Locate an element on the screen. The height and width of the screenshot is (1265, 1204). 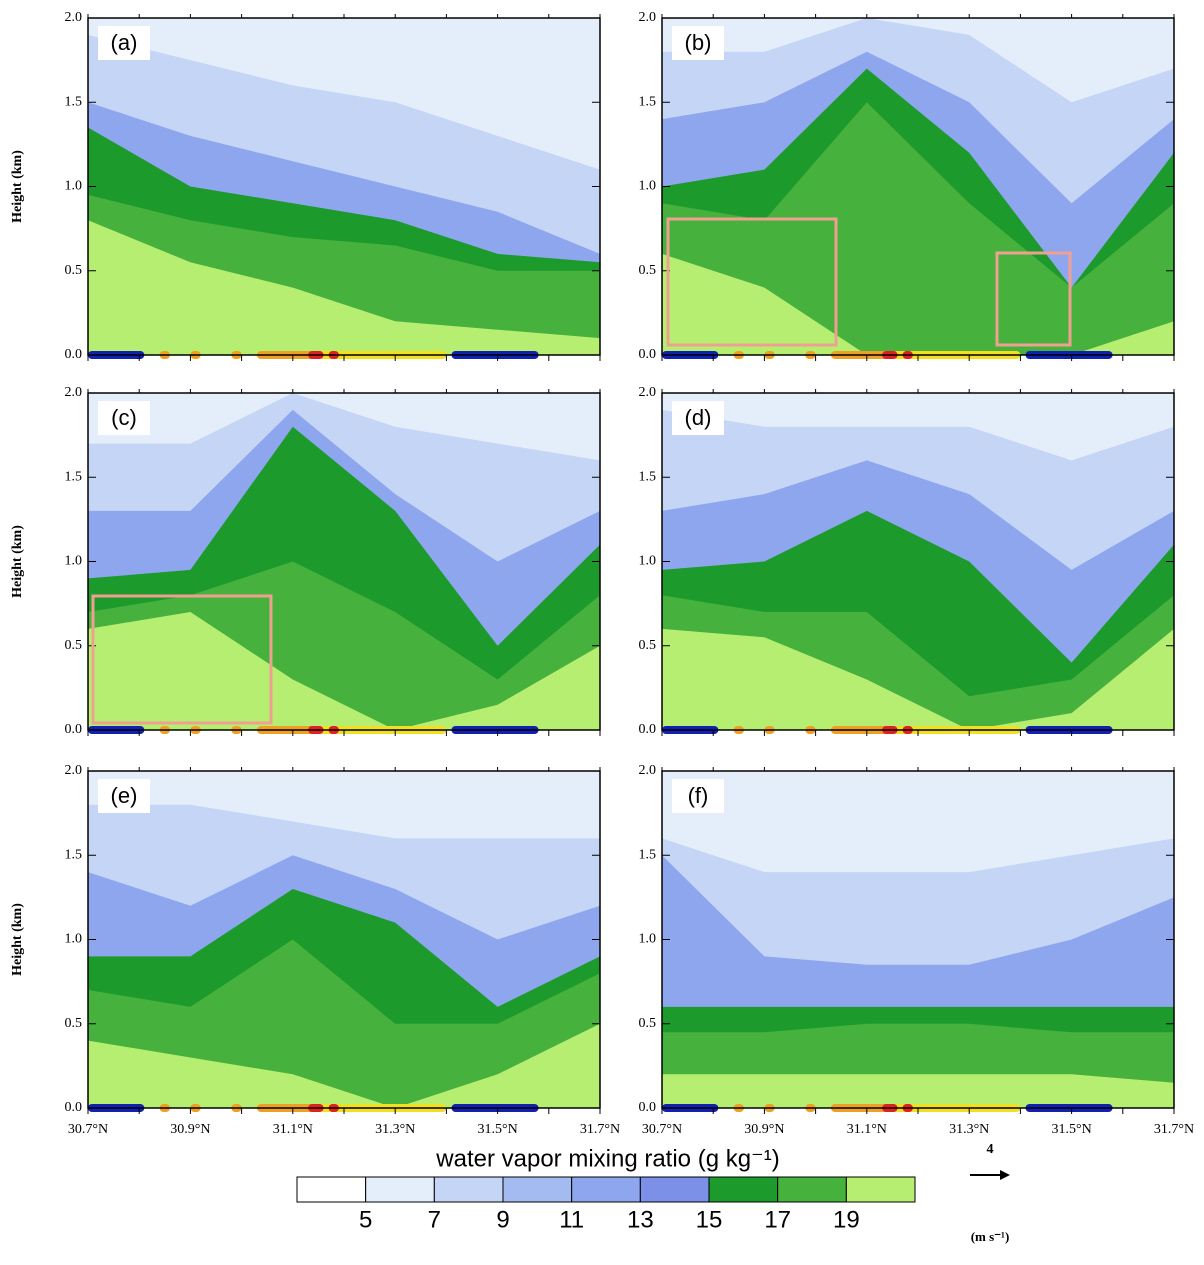
colorbar-label: 9 is located at coordinates (502, 1219).